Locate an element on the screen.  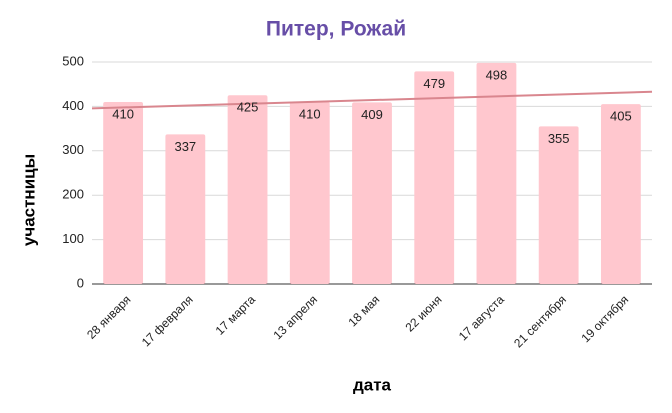
x-tick-label: 21 сентября is located at coordinates (540, 321).